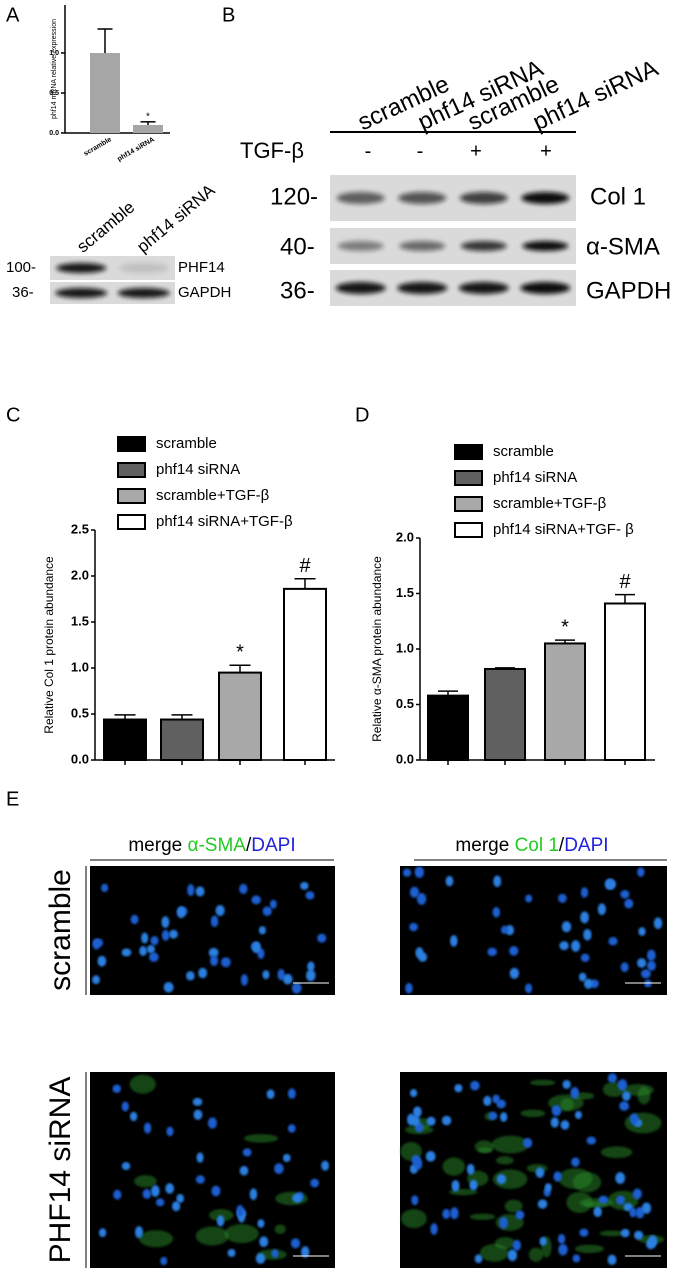  I want to click on y-tick-label: 1.0, so click(405, 647).